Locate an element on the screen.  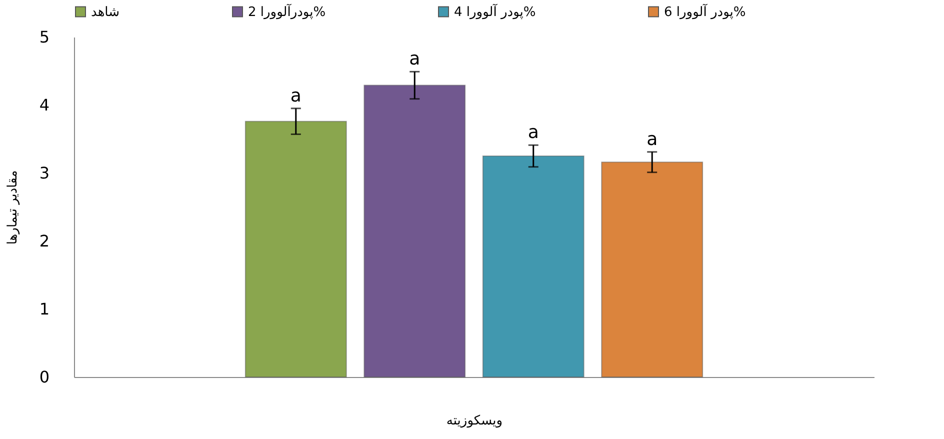
y-tick-label: 4 is located at coordinates (44, 105).